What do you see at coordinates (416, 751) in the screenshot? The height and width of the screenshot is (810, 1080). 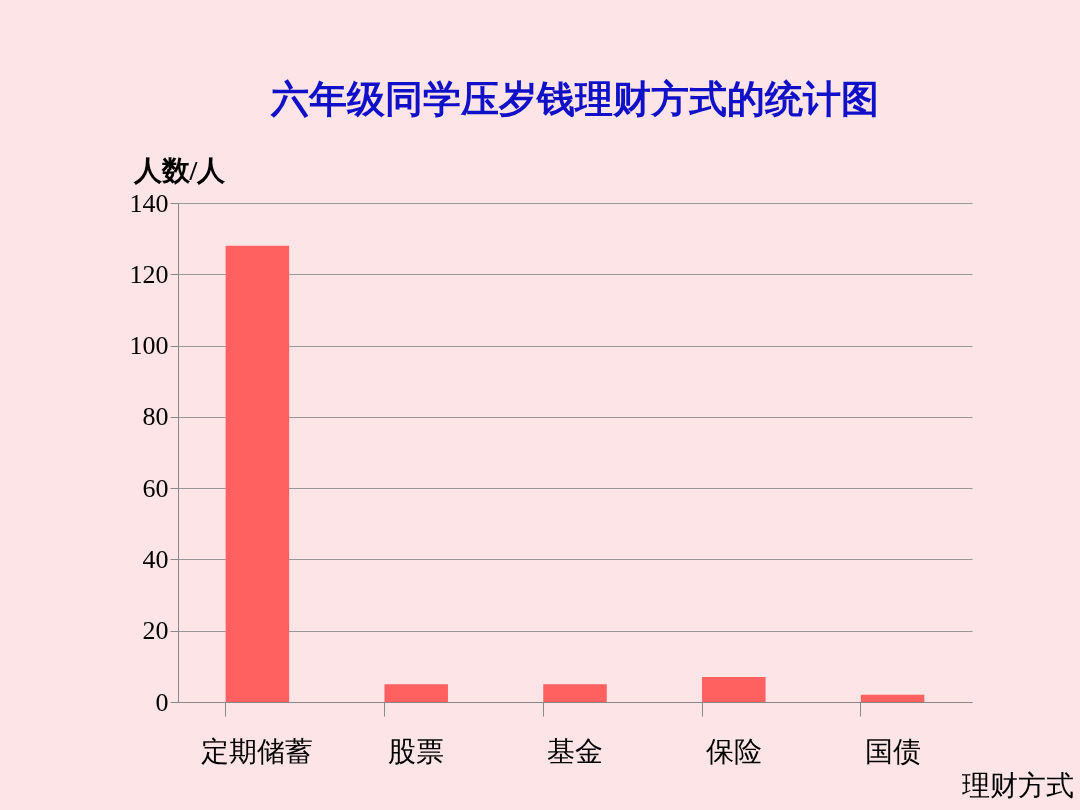 I see `x-tick-label: 股票` at bounding box center [416, 751].